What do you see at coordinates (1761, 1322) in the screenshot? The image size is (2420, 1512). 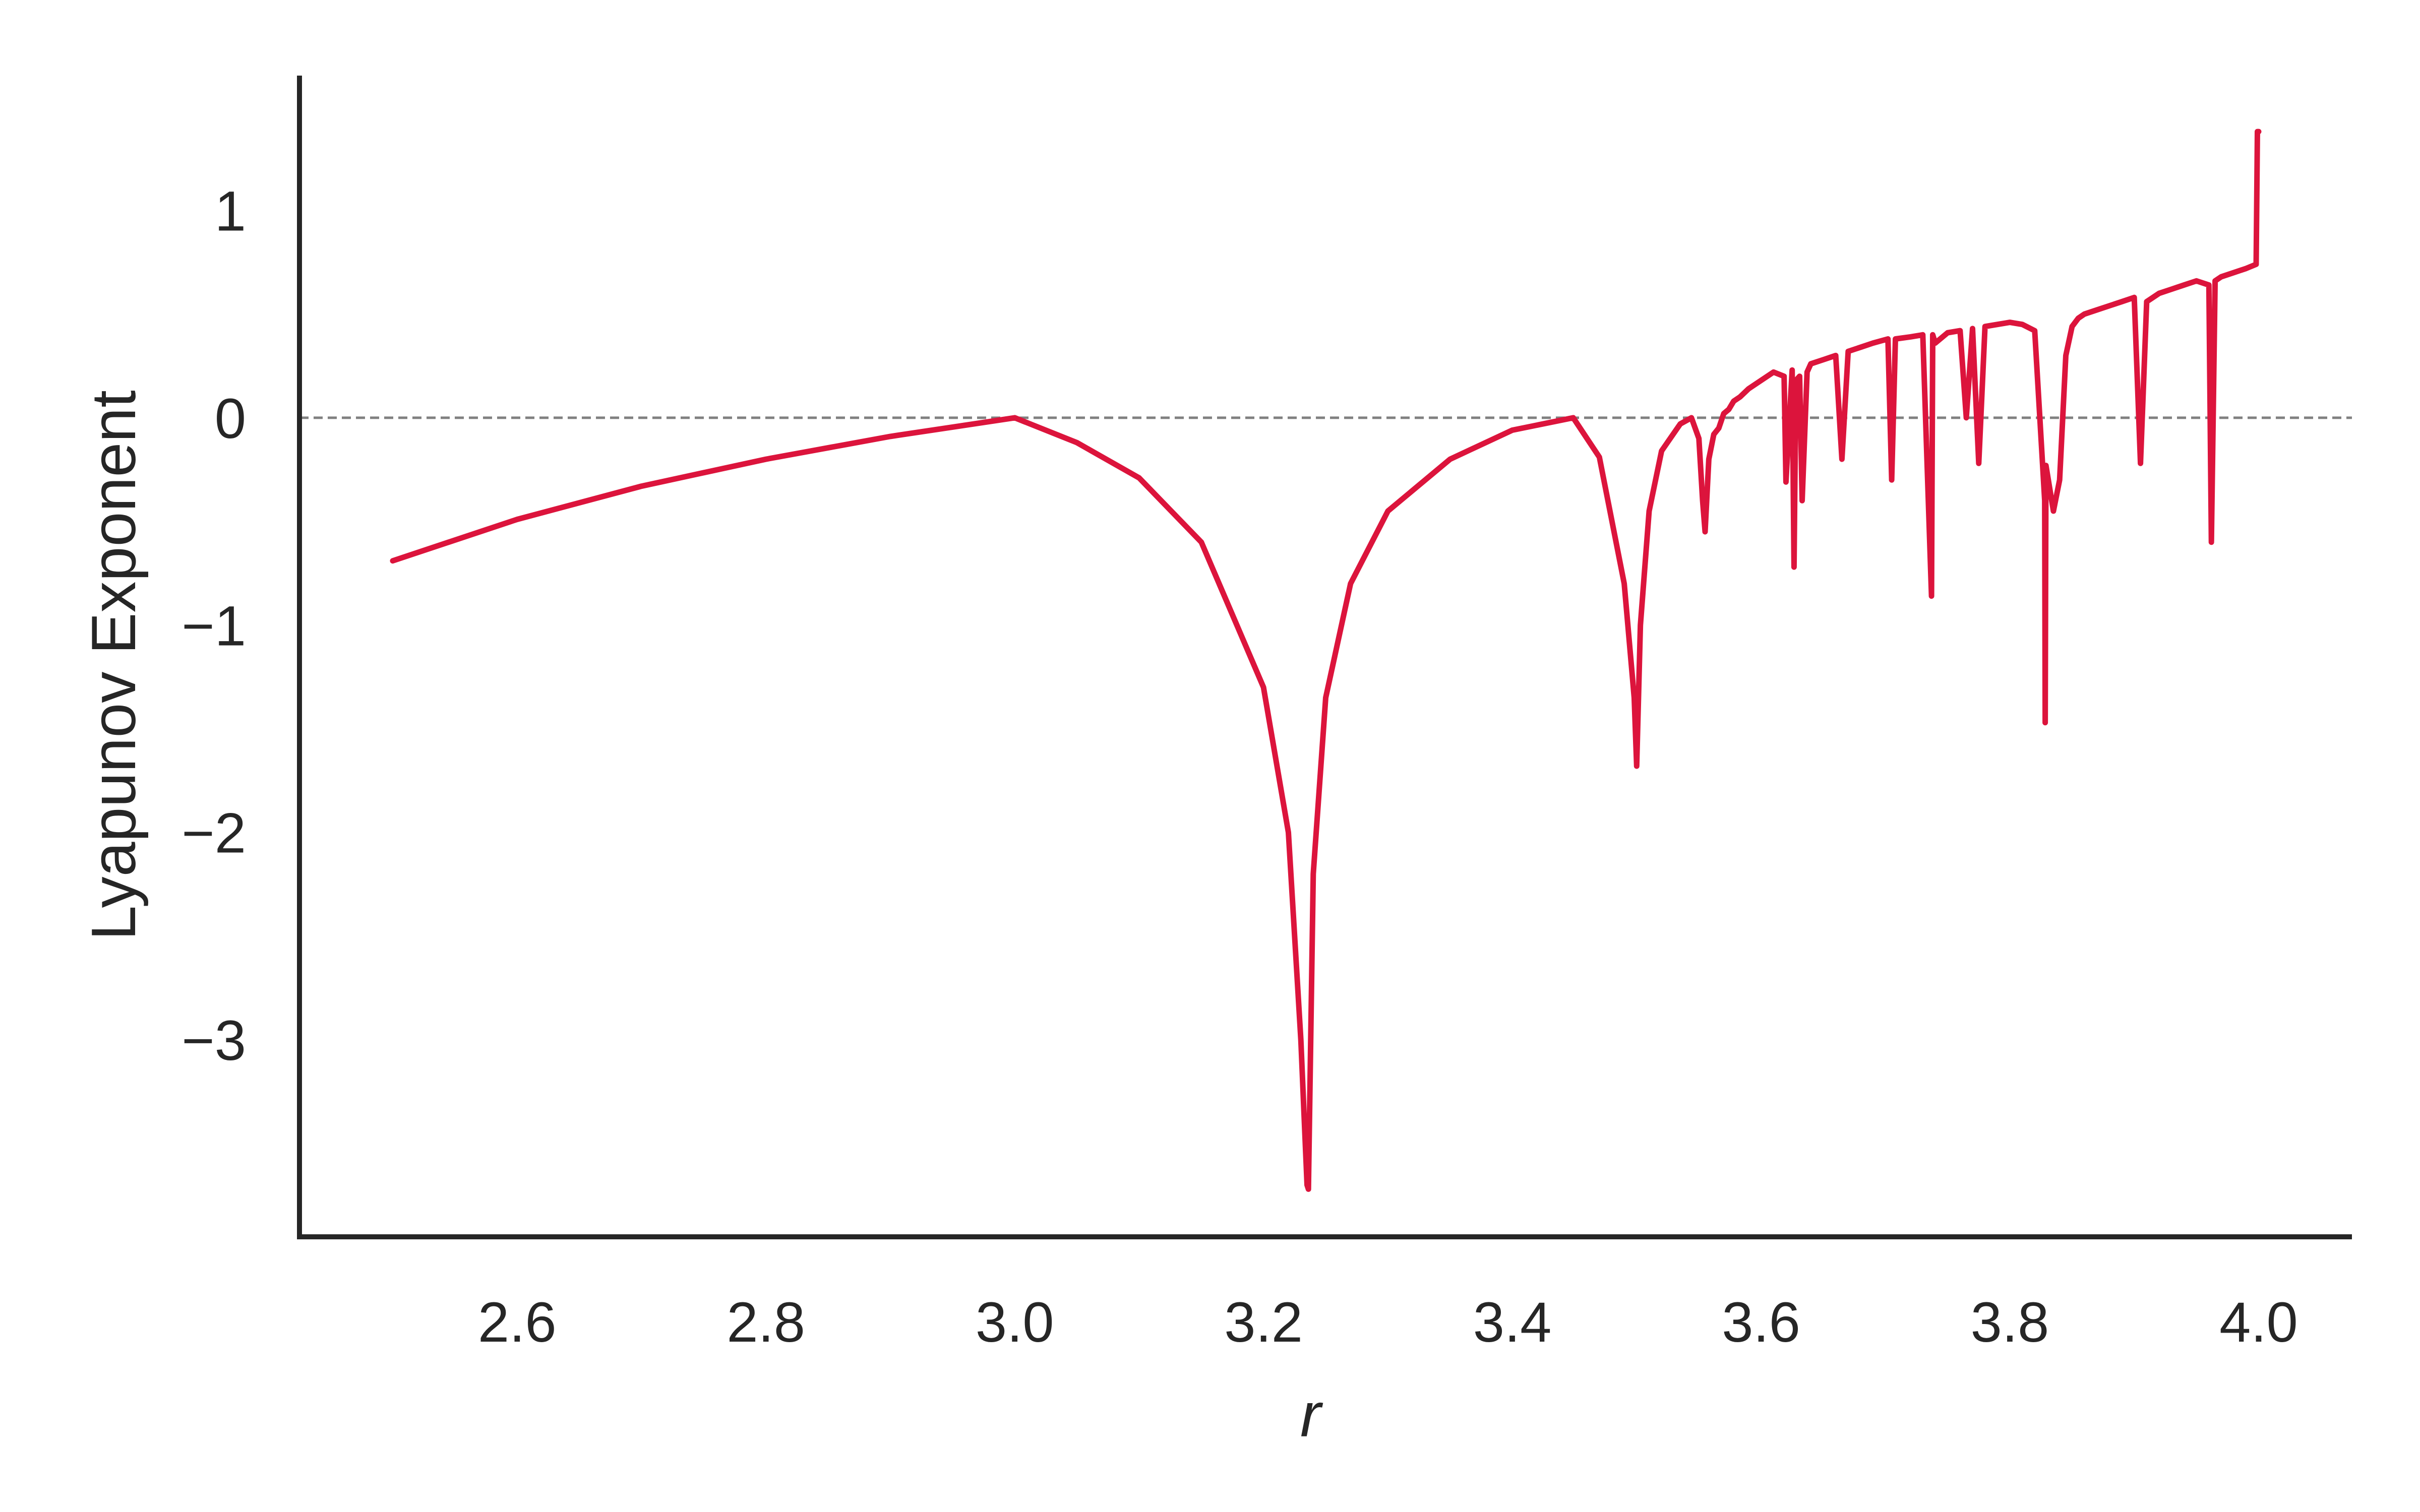 I see `x-tick-label: 3.6` at bounding box center [1761, 1322].